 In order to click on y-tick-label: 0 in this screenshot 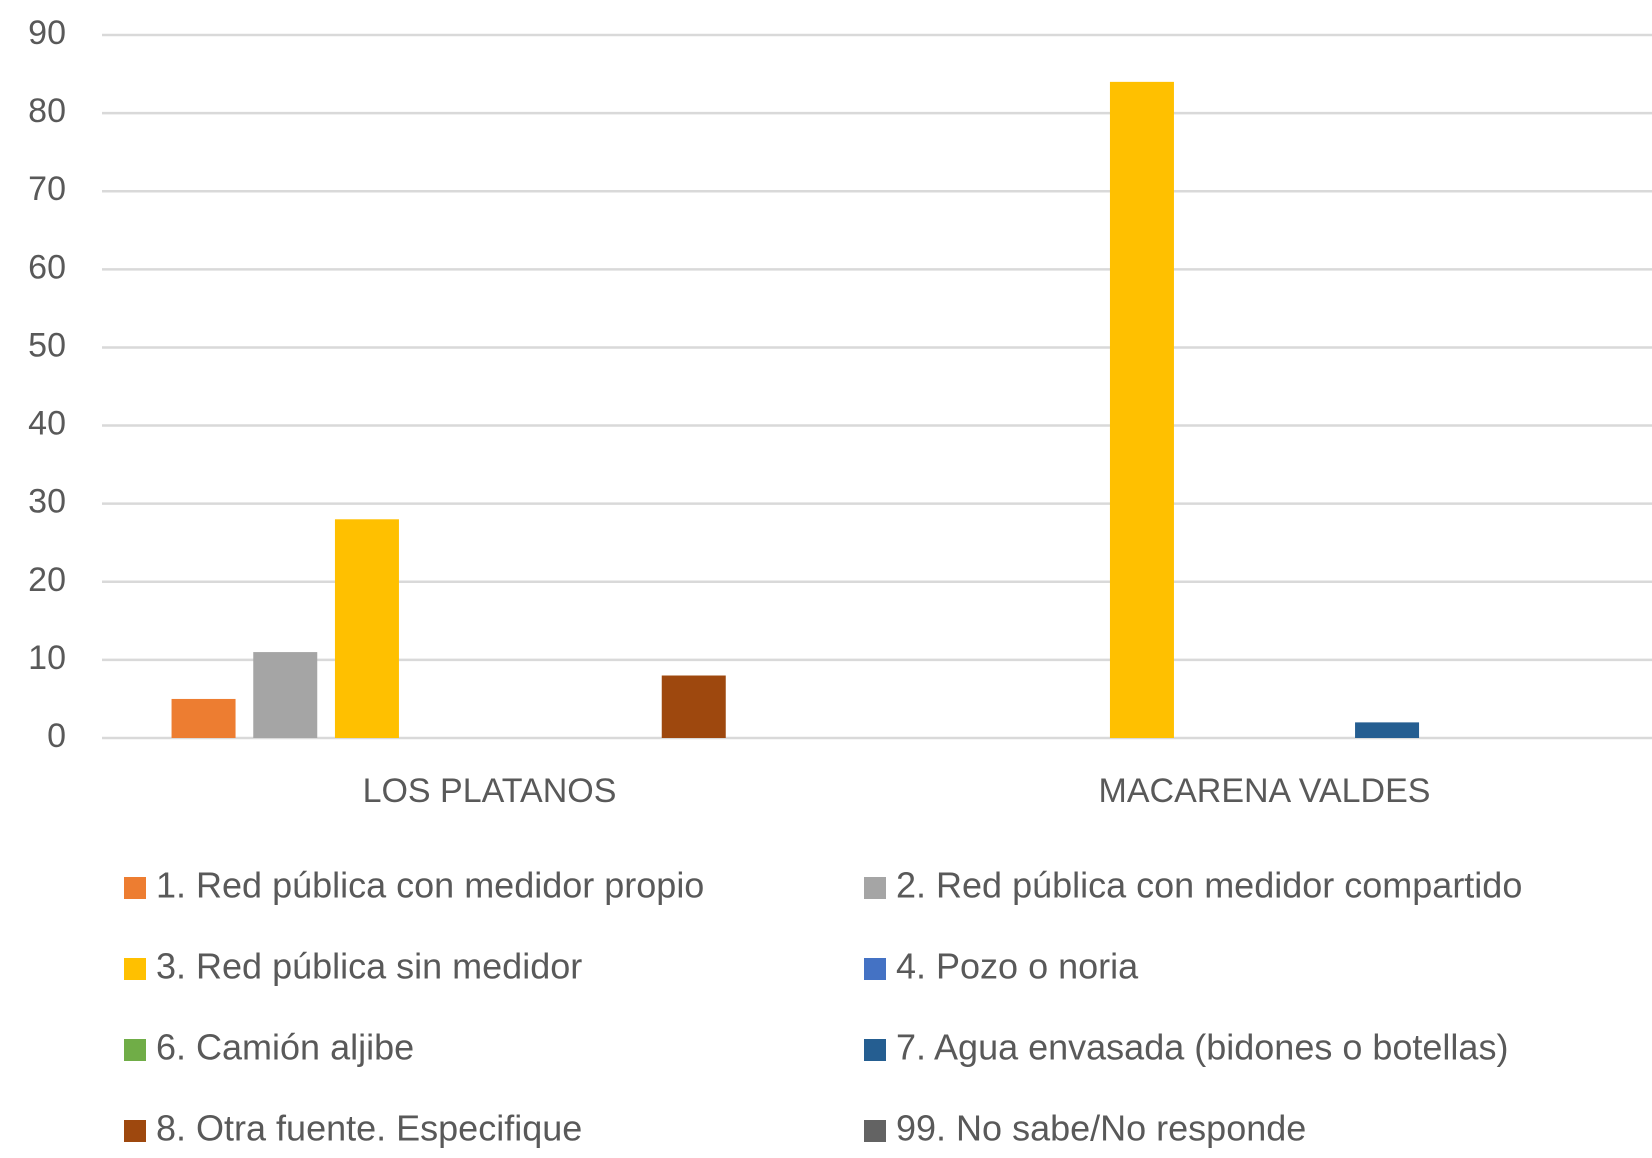, I will do `click(56, 736)`.